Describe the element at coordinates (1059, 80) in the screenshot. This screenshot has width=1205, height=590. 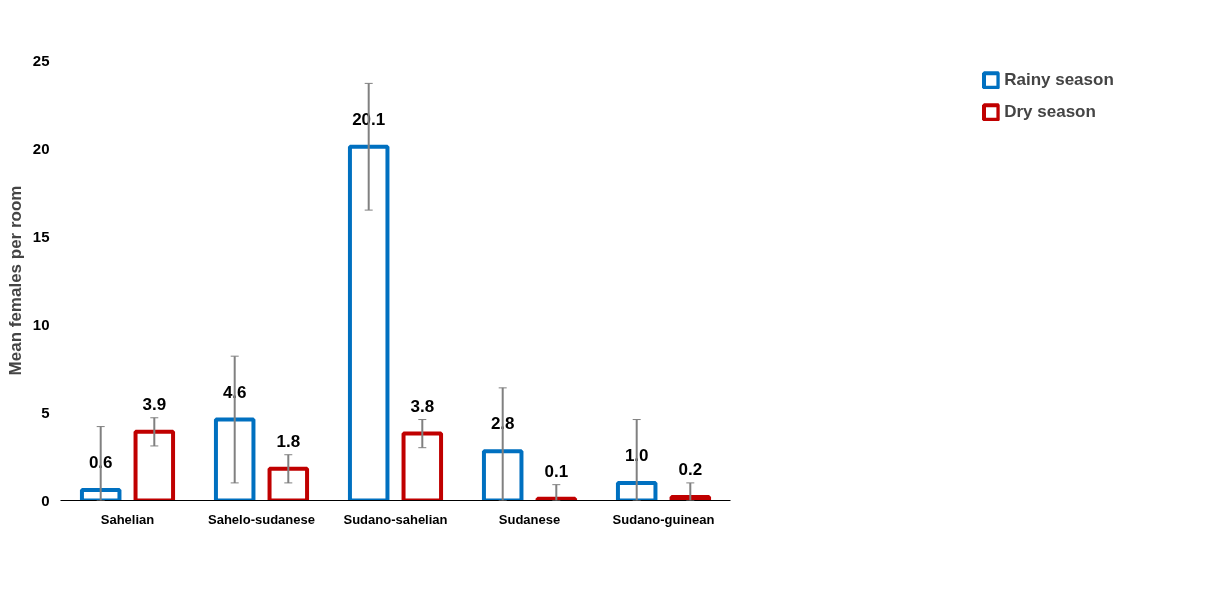
I see `legend-label: Rainy season` at that location.